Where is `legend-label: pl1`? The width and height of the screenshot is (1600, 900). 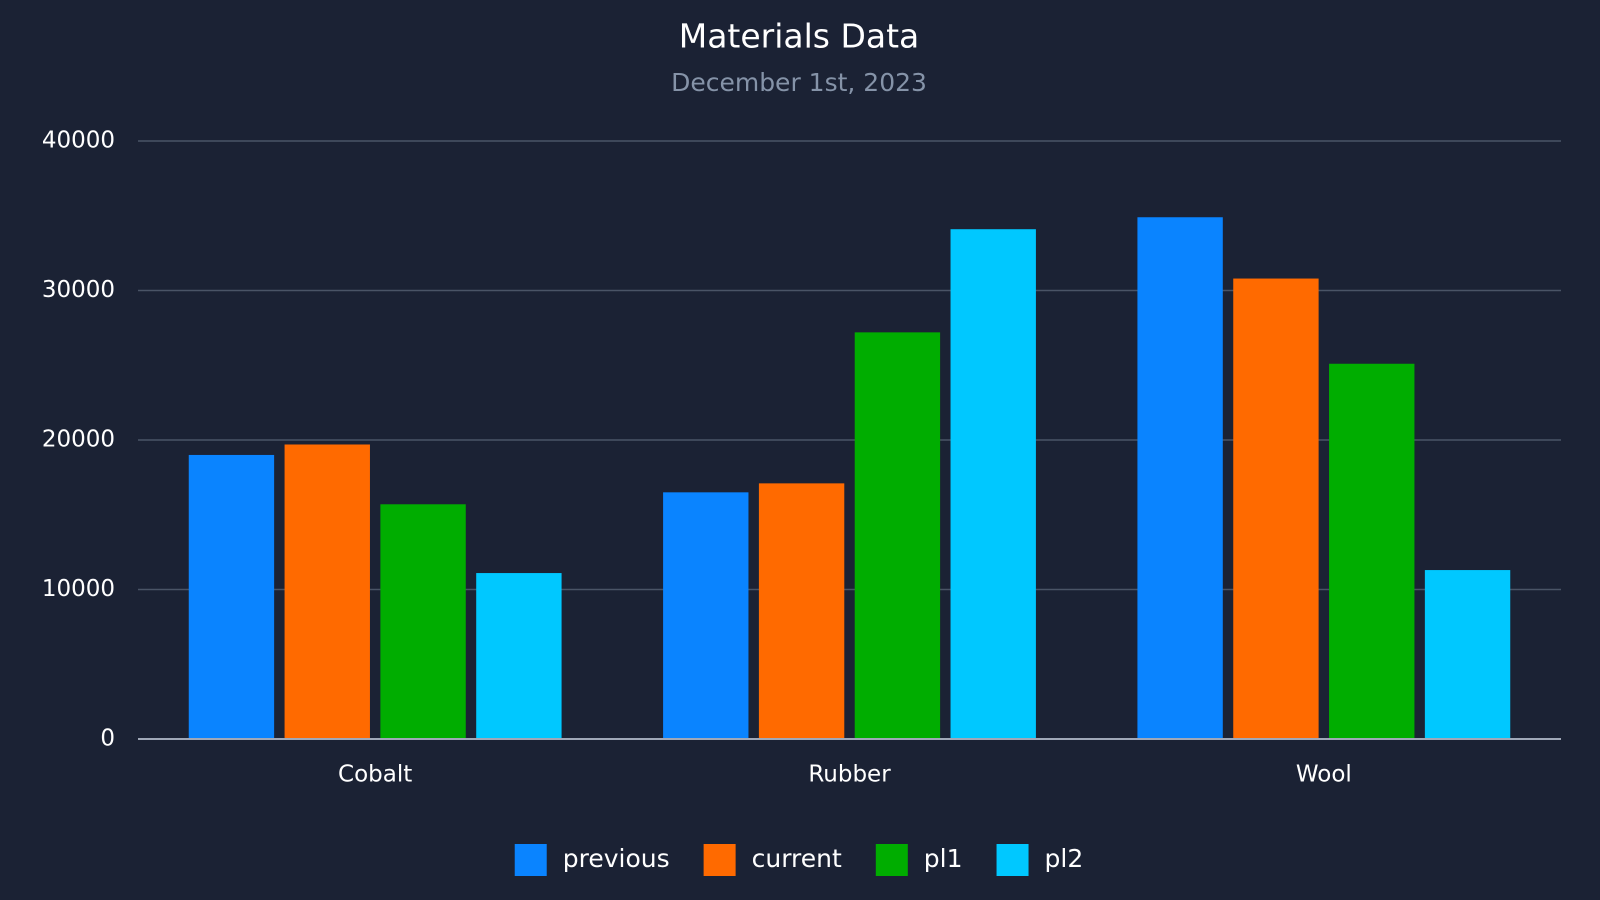
legend-label: pl1 is located at coordinates (943, 858).